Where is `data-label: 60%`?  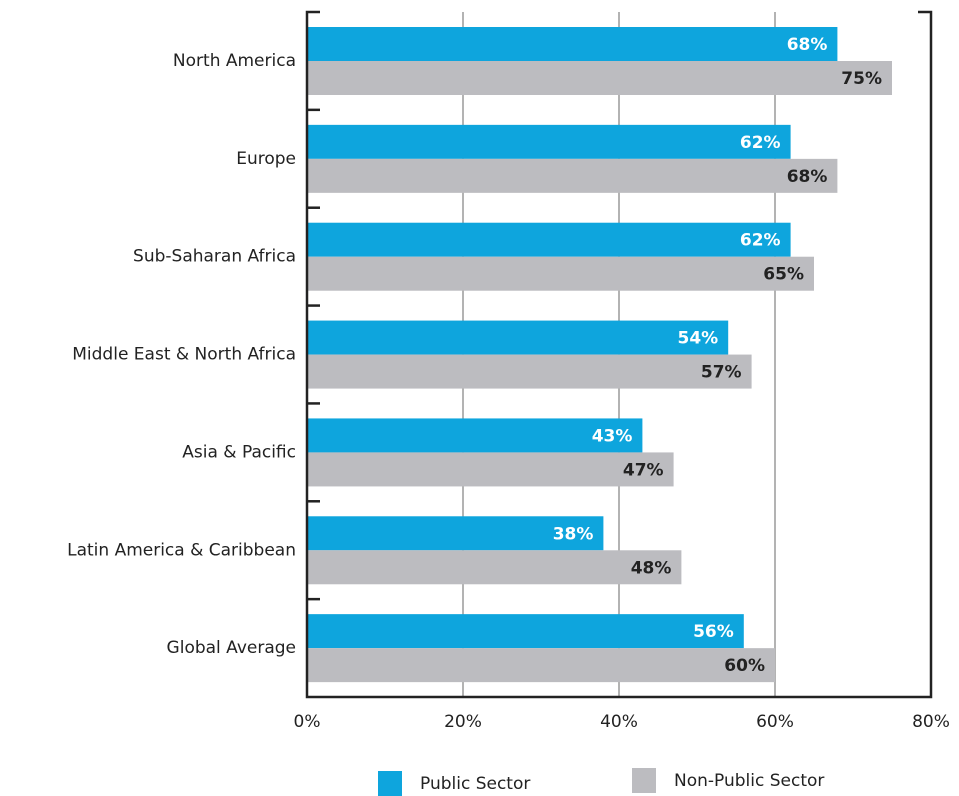
data-label: 60% is located at coordinates (744, 666).